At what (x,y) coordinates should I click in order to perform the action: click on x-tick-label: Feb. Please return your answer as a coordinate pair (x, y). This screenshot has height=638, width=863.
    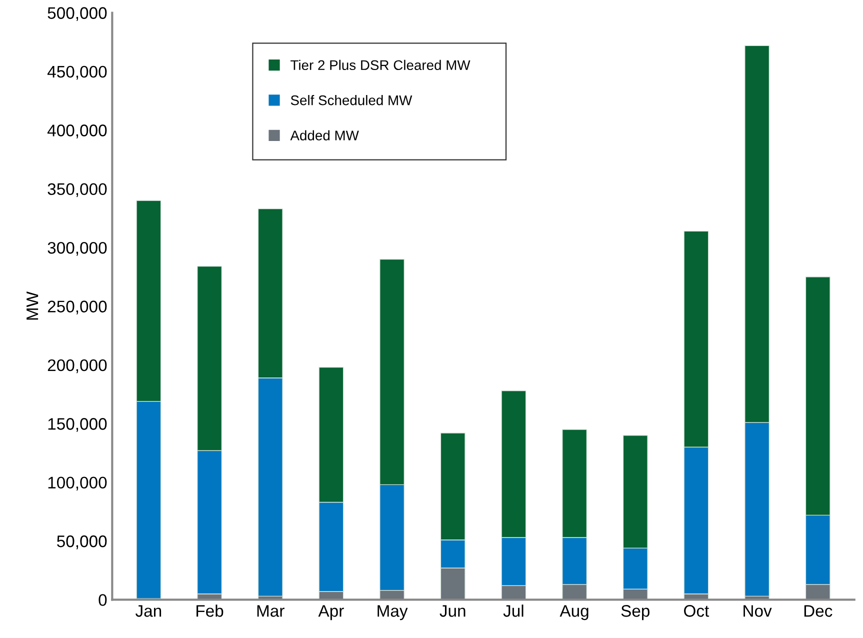
    Looking at the image, I should click on (210, 610).